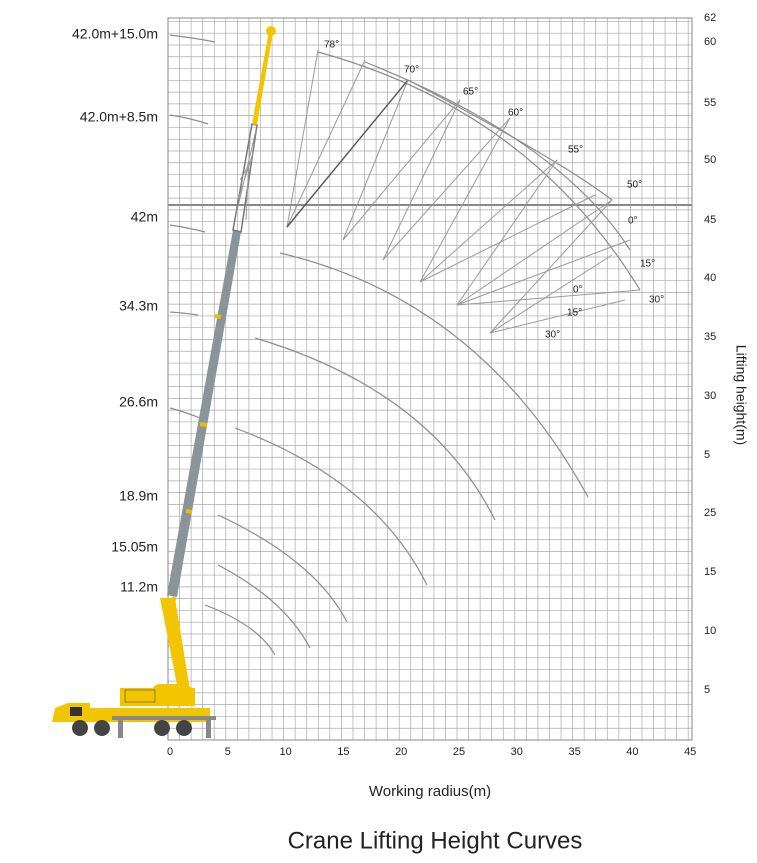  I want to click on x-axis-title: Working radius(m), so click(430, 791).